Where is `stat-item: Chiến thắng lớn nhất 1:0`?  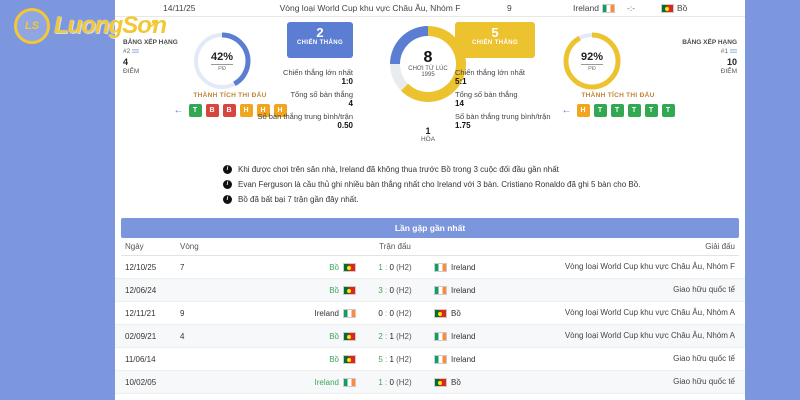
stat-item: Chiến thắng lớn nhất 1:0 is located at coordinates (290, 77).